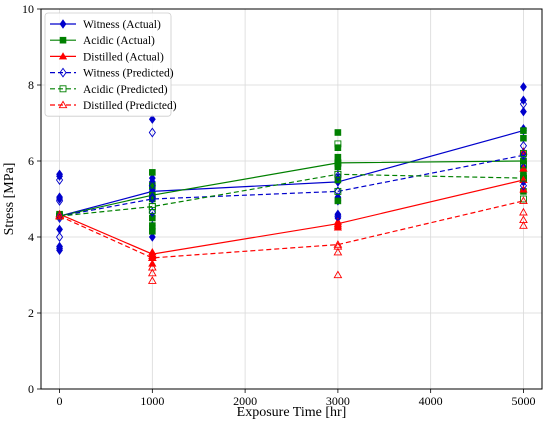 This screenshot has width=550, height=423. Describe the element at coordinates (31, 85) in the screenshot. I see `y-tick-label: 8` at that location.